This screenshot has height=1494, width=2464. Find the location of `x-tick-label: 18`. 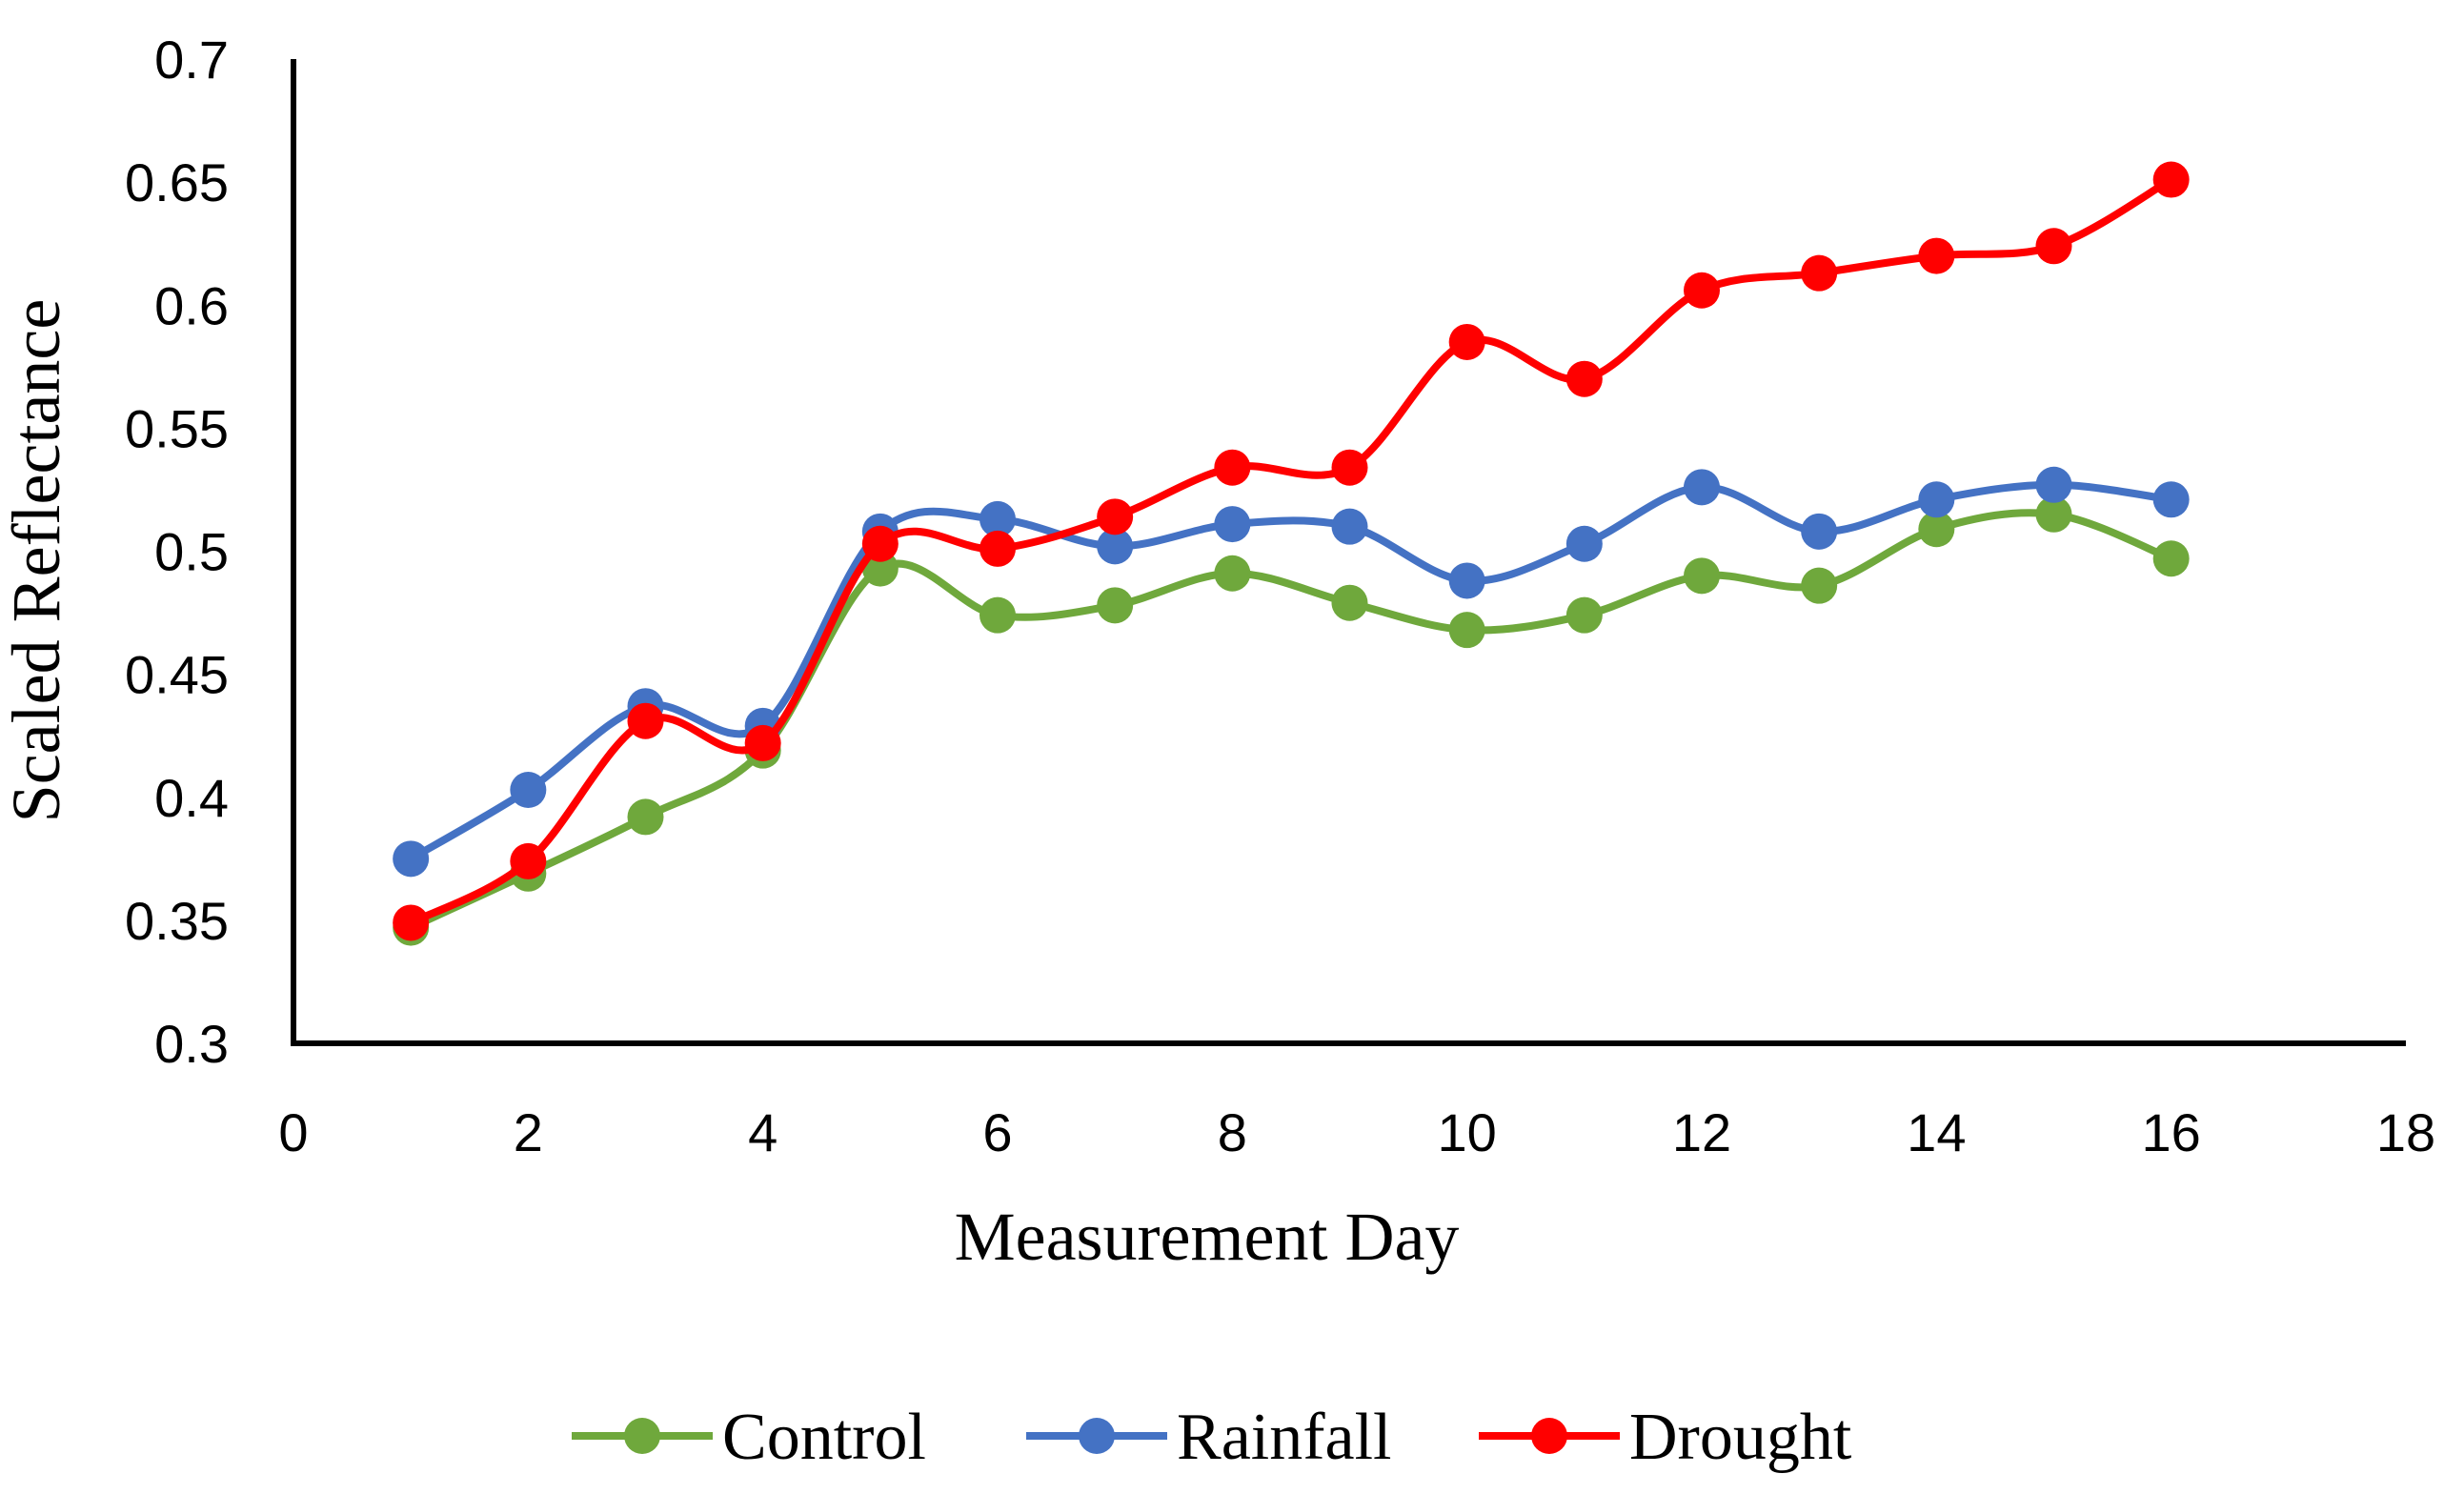

x-tick-label: 18 is located at coordinates (2406, 1132).